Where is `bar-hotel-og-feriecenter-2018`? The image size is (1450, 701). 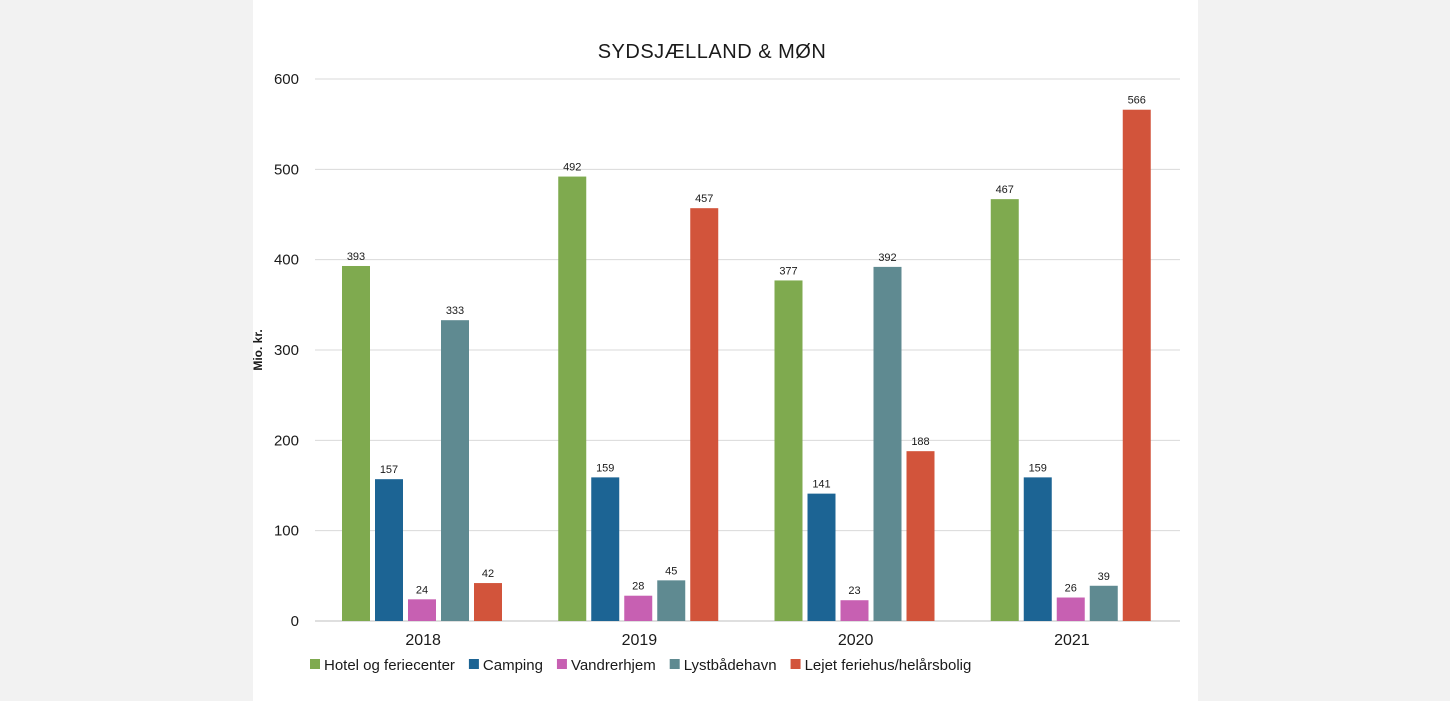 bar-hotel-og-feriecenter-2018 is located at coordinates (356, 443).